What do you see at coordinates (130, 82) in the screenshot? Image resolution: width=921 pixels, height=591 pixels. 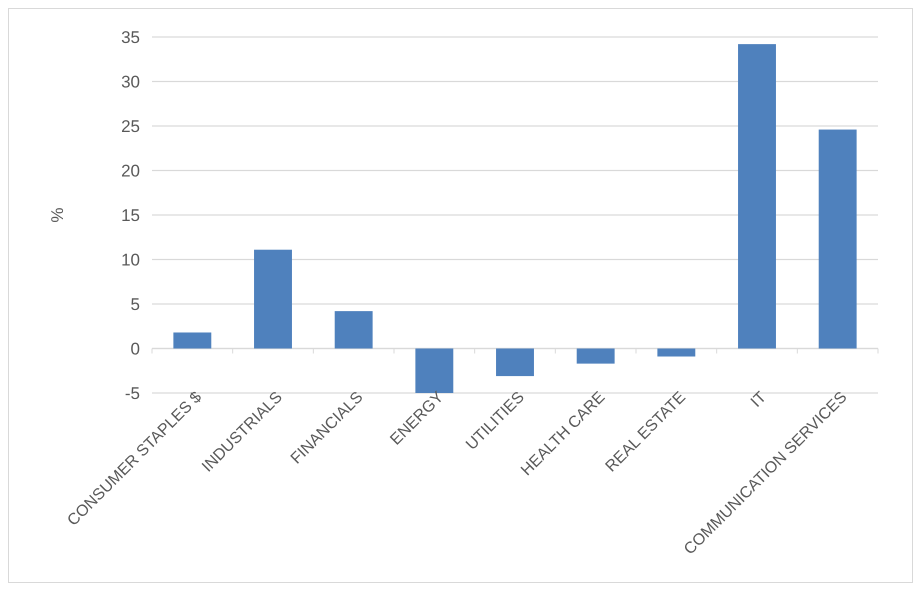 I see `y-tick-label: 30` at bounding box center [130, 82].